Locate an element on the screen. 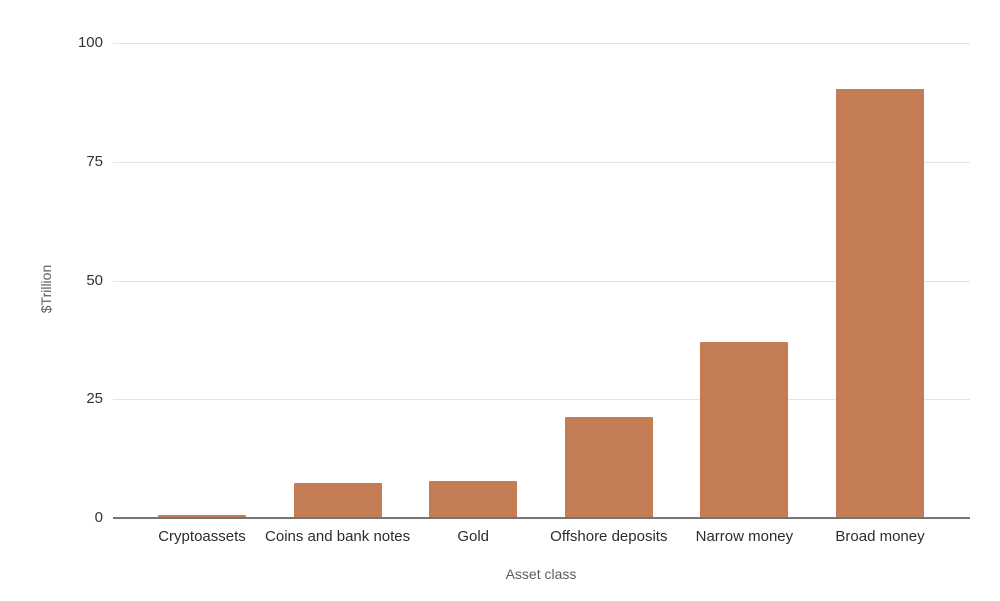 Image resolution: width=1000 pixels, height=601 pixels. x-category-label-narrow-money: Narrow money is located at coordinates (744, 536).